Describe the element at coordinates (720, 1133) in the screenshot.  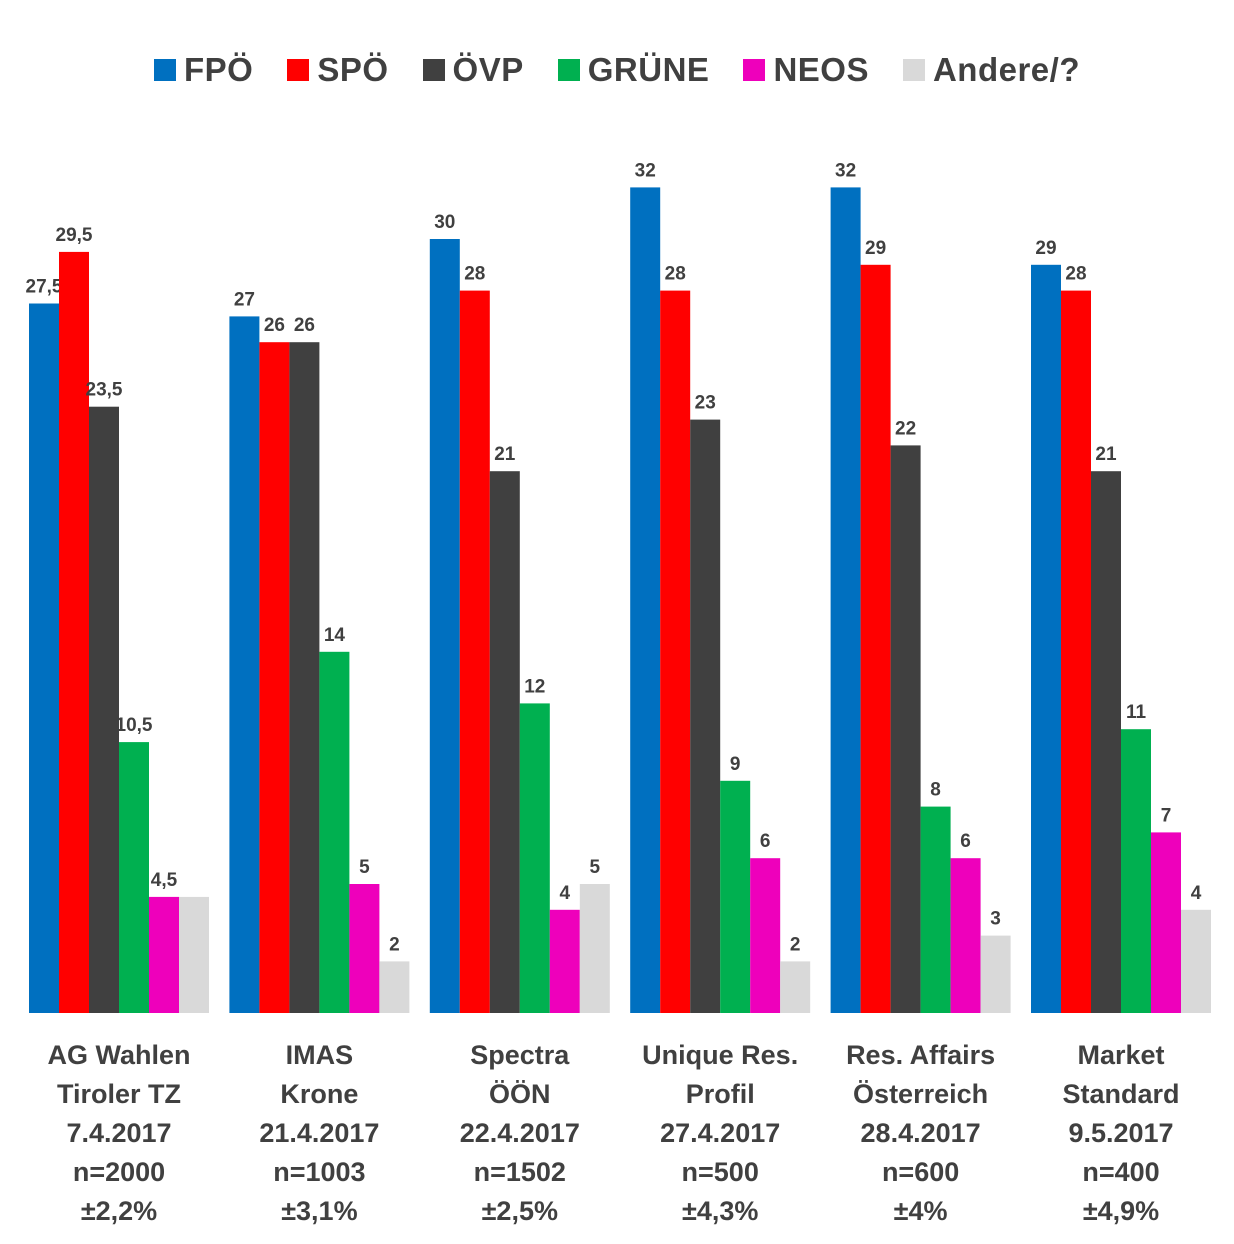
I see `category-label: 27.4.2017` at that location.